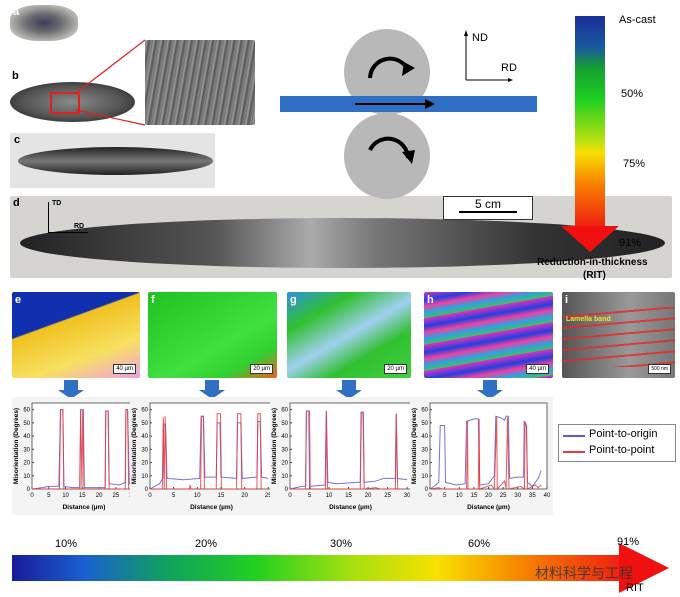 The height and width of the screenshot is (597, 680). I want to click on scale-bar-d: 5 cm, so click(488, 208).